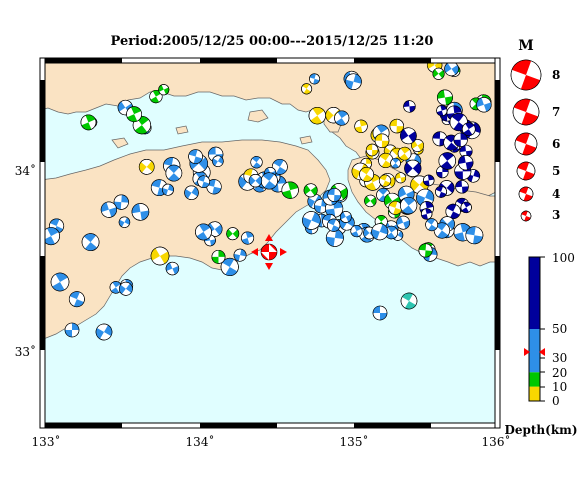 The width and height of the screenshot is (580, 500). What do you see at coordinates (559, 373) in the screenshot?
I see `depth-tick-label: 20` at bounding box center [559, 373].